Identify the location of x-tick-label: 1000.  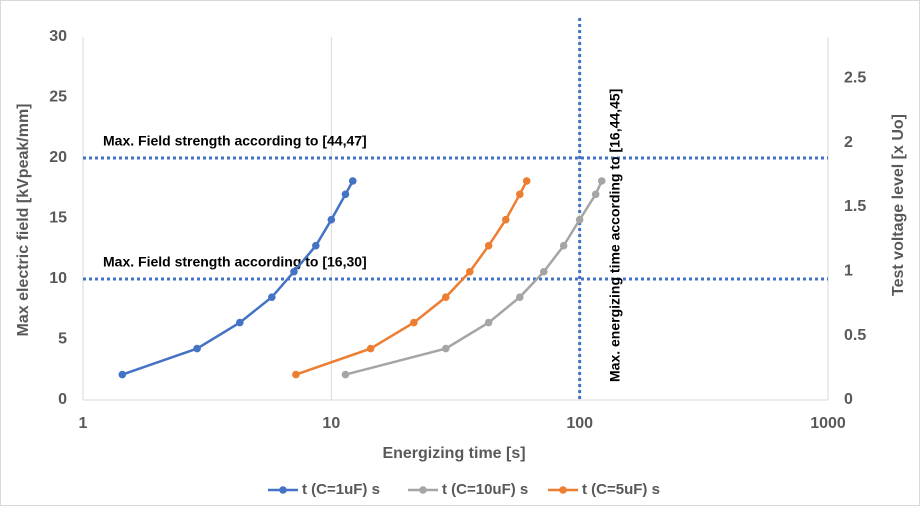
(828, 423).